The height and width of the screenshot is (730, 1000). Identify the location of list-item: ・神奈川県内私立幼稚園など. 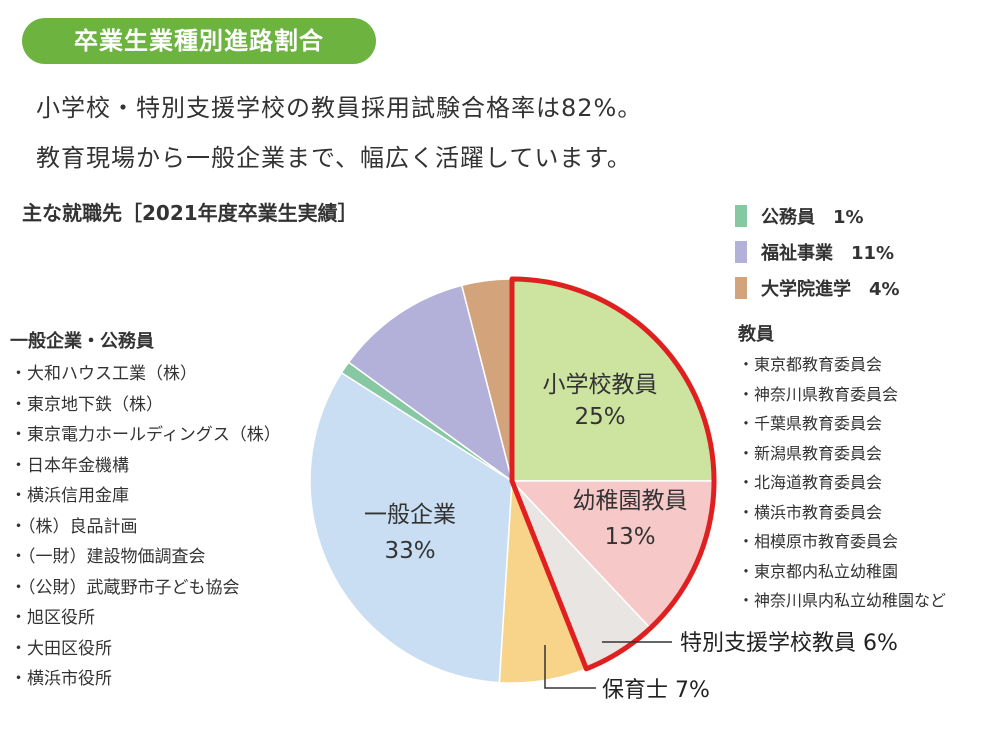
(842, 600).